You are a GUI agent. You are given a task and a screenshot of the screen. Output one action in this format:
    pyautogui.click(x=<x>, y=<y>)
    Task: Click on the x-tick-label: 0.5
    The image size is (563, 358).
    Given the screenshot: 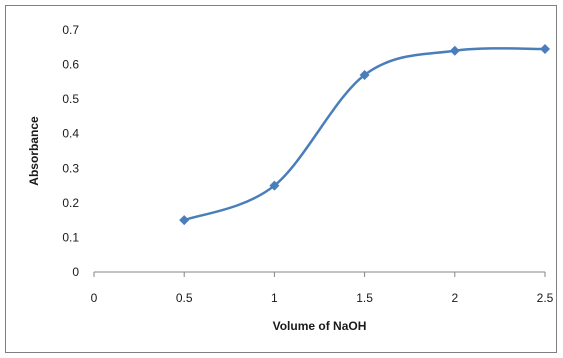 What is the action you would take?
    pyautogui.click(x=184, y=298)
    